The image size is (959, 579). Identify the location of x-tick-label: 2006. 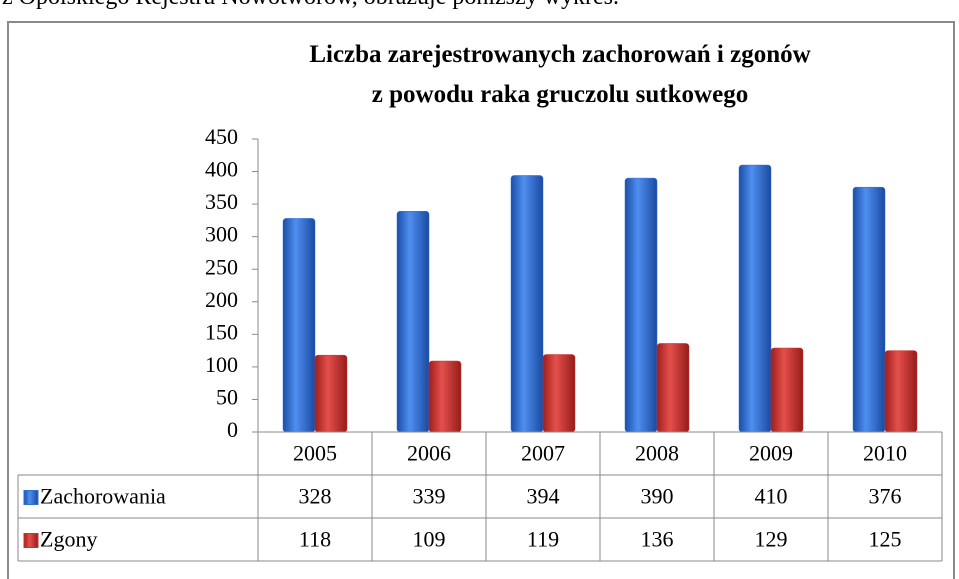
(429, 453).